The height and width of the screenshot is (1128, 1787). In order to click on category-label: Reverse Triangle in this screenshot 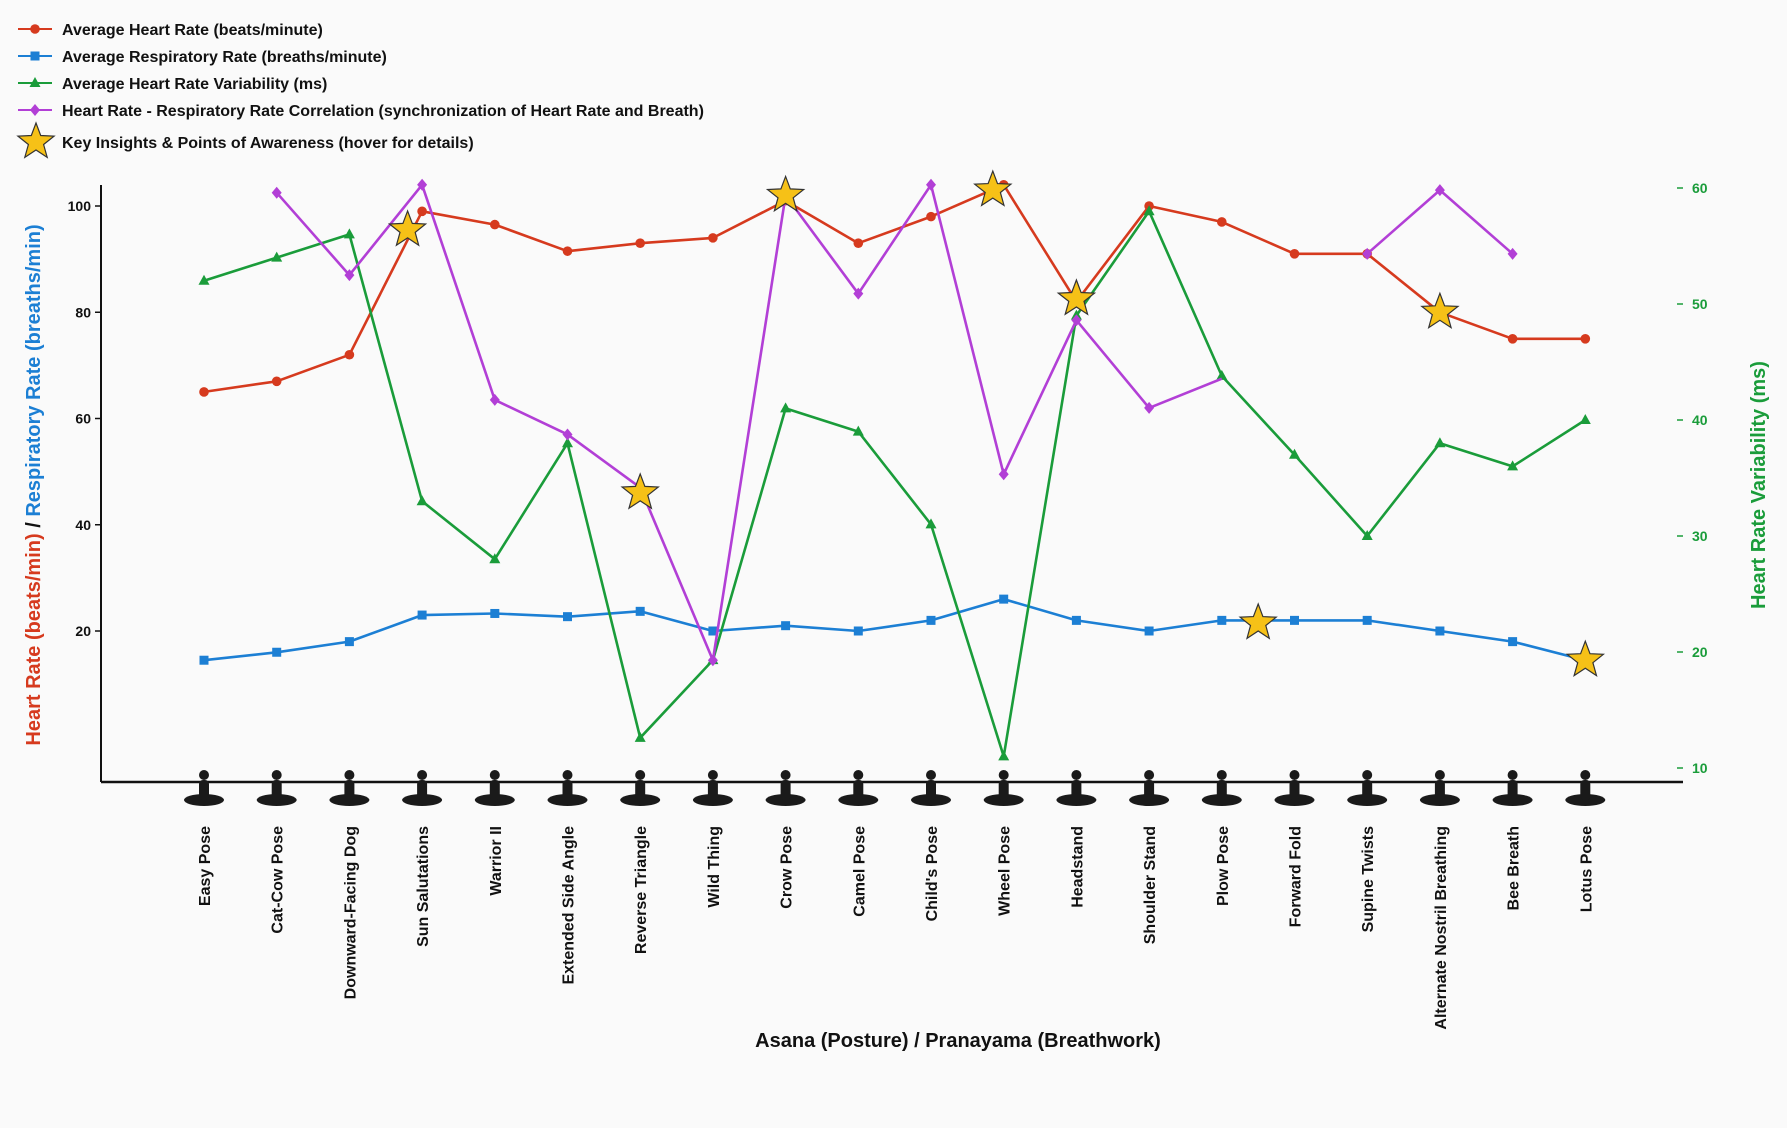, I will do `click(641, 890)`.